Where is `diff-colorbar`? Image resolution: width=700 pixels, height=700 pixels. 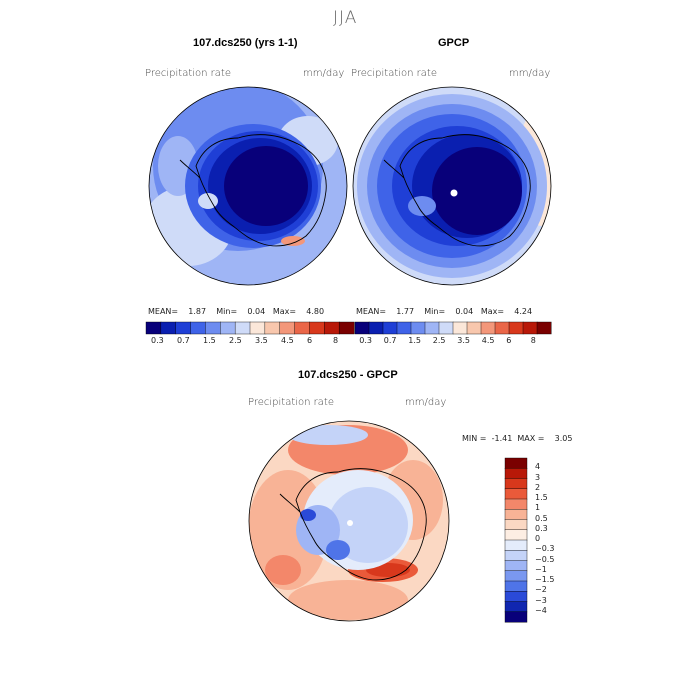
diff-colorbar is located at coordinates (516, 540).